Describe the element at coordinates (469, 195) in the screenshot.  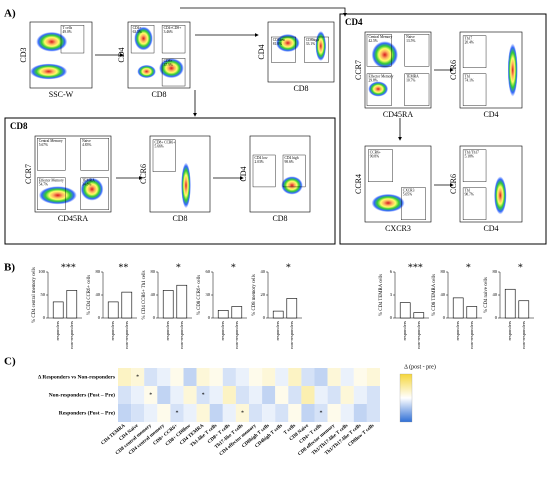
I see `gate-percent: 90.7%` at that location.